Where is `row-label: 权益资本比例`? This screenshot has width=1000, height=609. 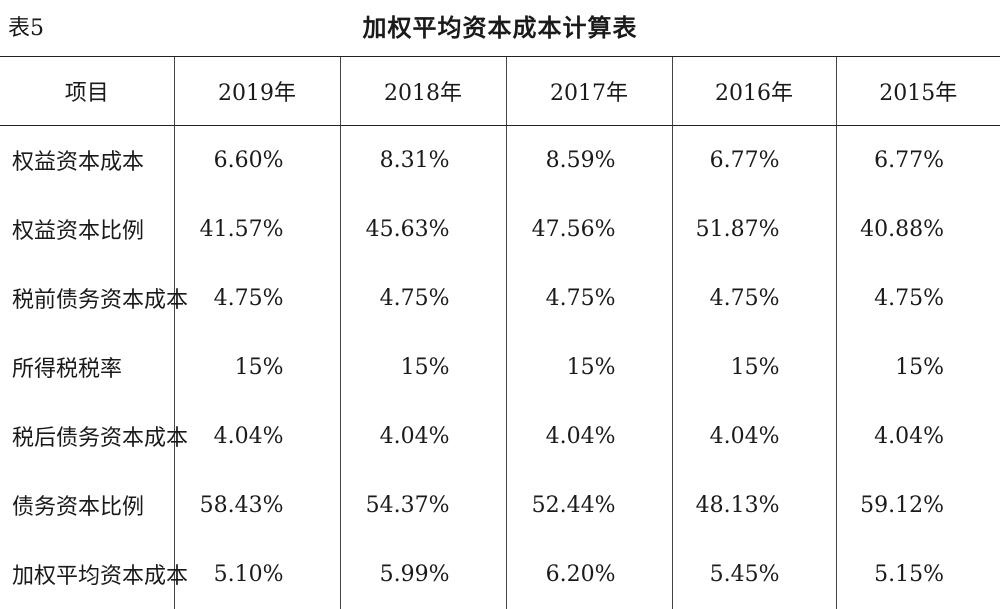
row-label: 权益资本比例 is located at coordinates (78, 231).